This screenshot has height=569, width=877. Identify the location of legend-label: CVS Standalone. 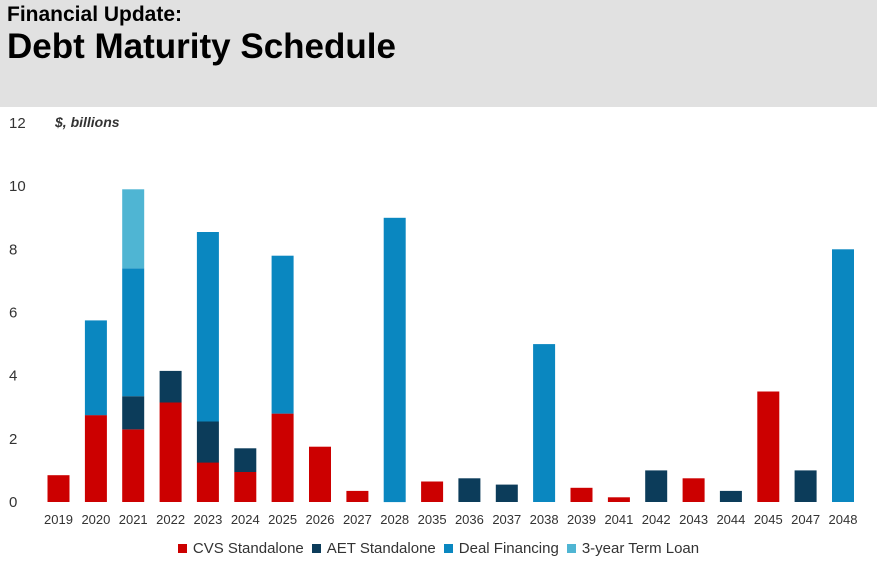
(248, 548).